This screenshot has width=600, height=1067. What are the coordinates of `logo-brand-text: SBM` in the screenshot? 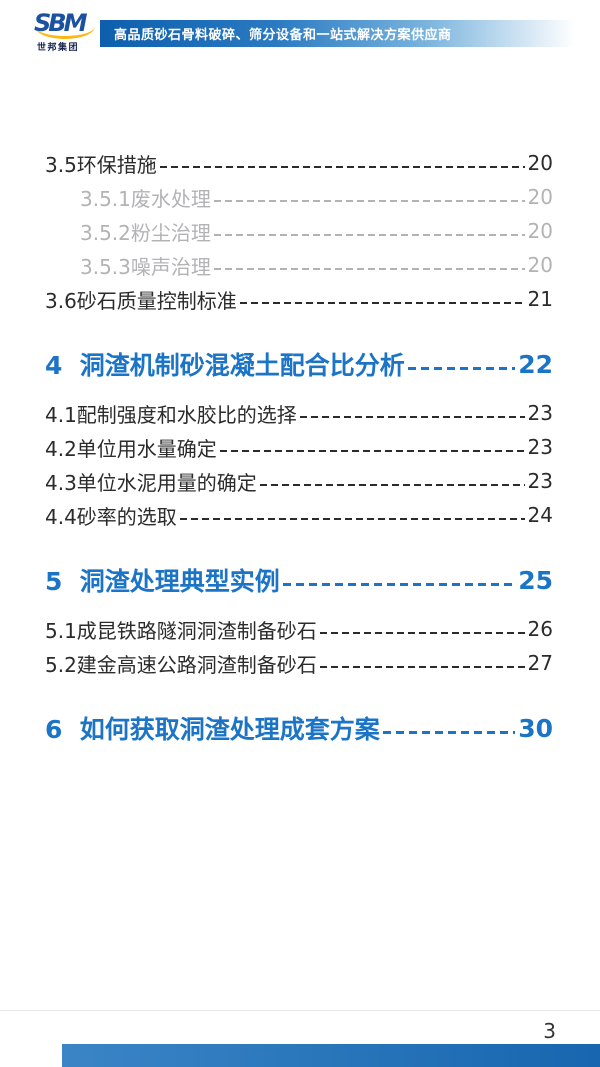 It's located at (60, 23).